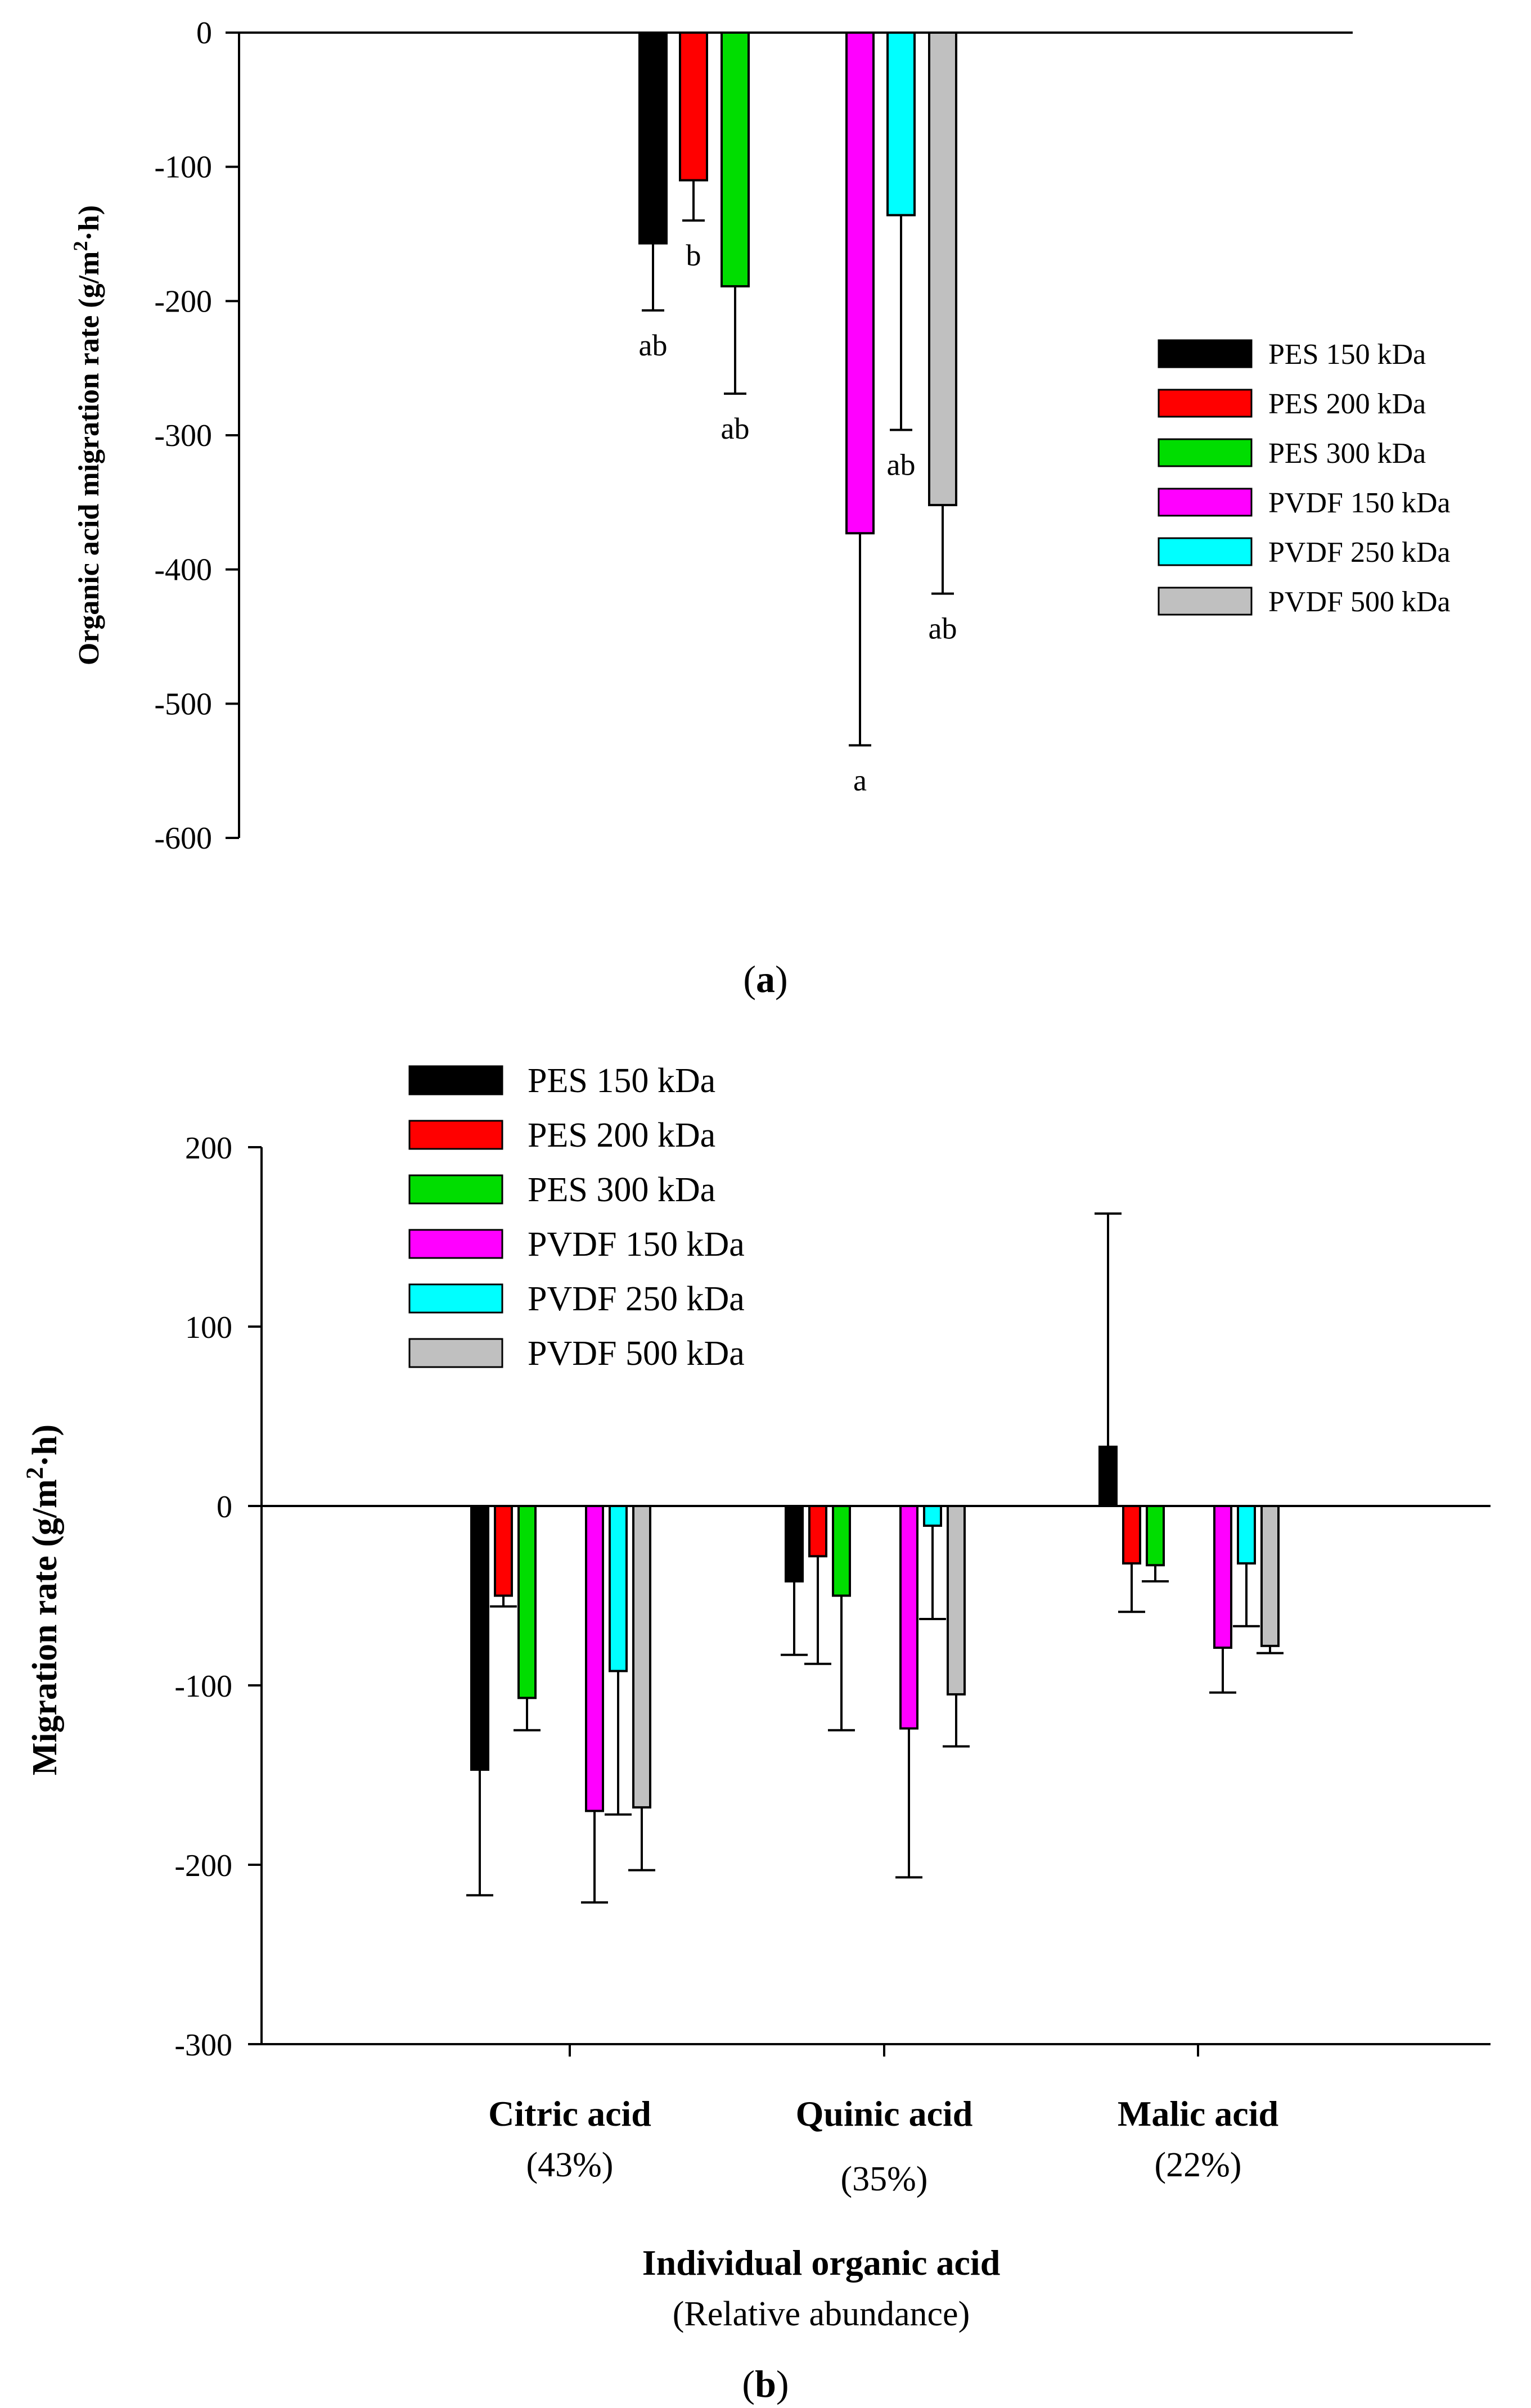 This screenshot has height=2408, width=1531. Describe the element at coordinates (1198, 2165) in the screenshot. I see `category-abundance: (22%)` at that location.